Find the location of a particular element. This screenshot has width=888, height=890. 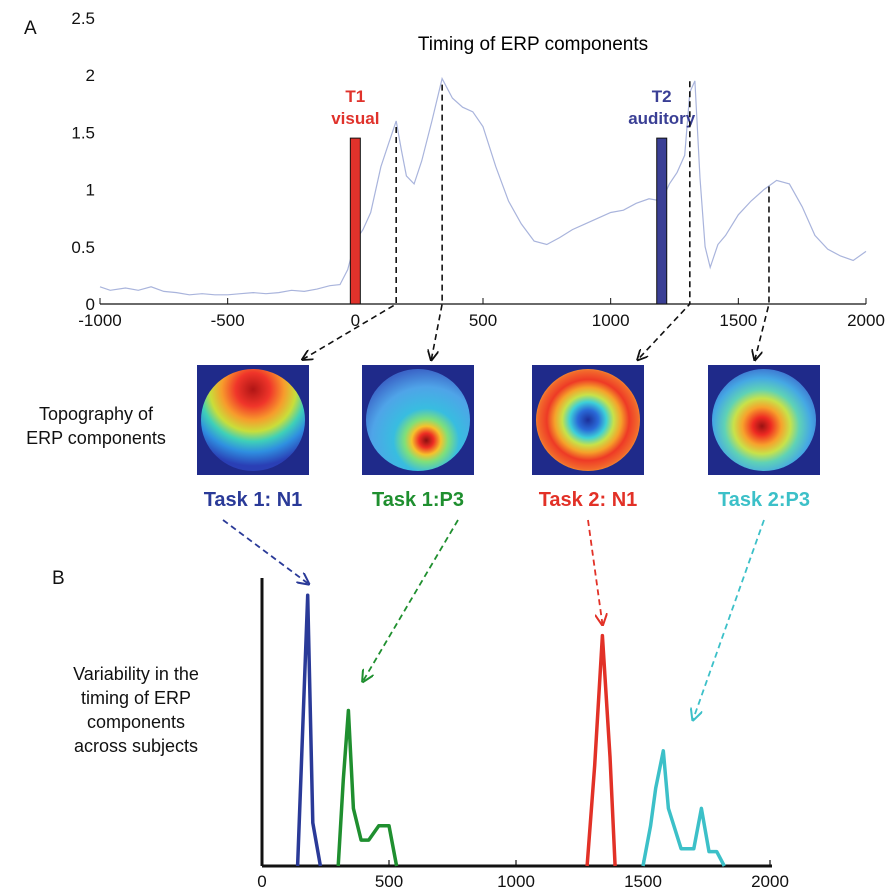

variability-label-line: timing of ERP is located at coordinates (136, 698).